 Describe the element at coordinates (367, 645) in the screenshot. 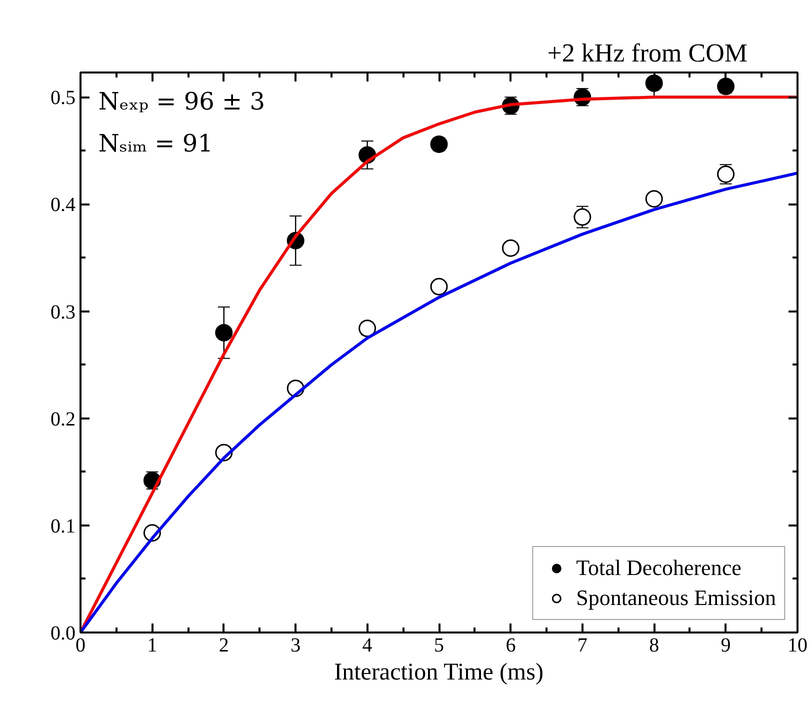

I see `x-tick-label: 4` at that location.